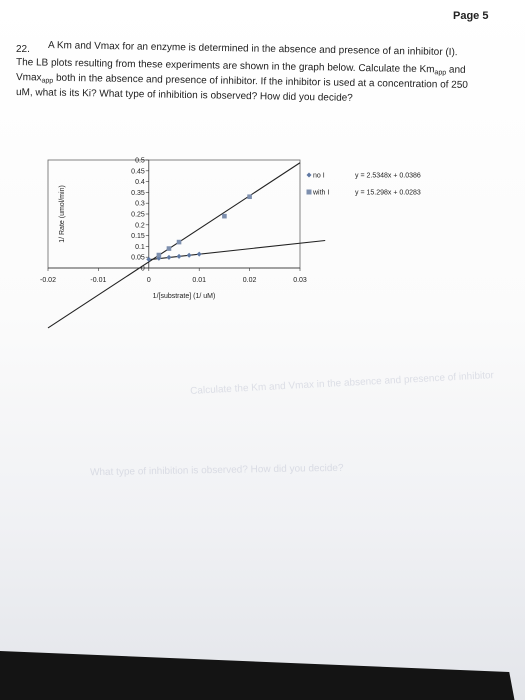 This screenshot has width=525, height=700. What do you see at coordinates (199, 280) in the screenshot?
I see `x-tick-label: 0.01` at bounding box center [199, 280].